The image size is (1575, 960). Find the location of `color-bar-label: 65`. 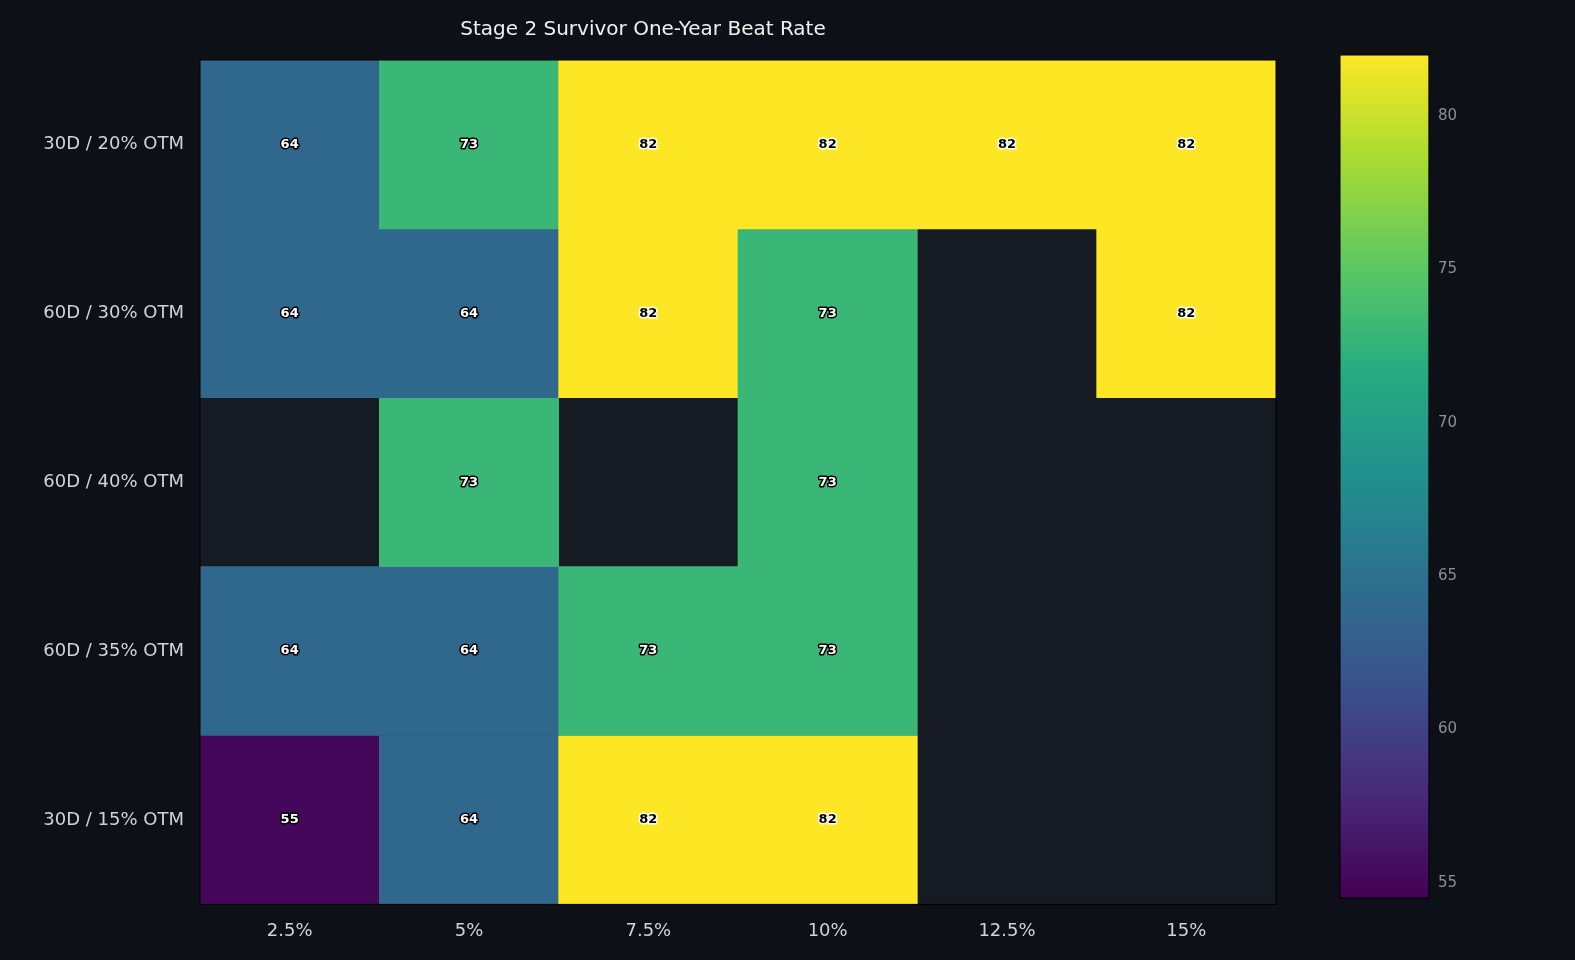

color-bar-label: 65 is located at coordinates (1447, 575).